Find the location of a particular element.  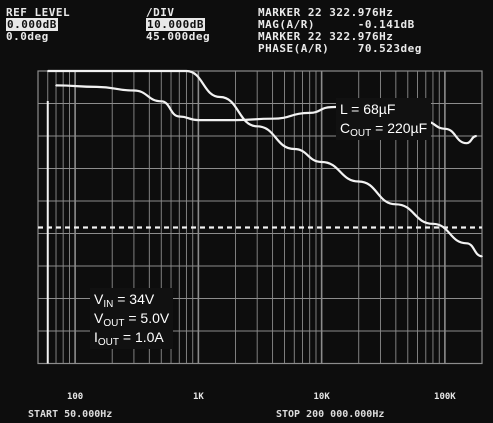

cout-label: COUT = 220µF is located at coordinates (384, 129).